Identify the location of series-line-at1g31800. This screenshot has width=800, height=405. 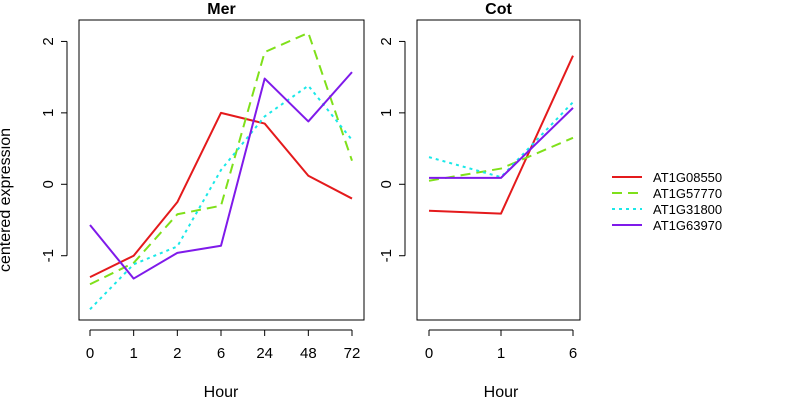
(501, 140).